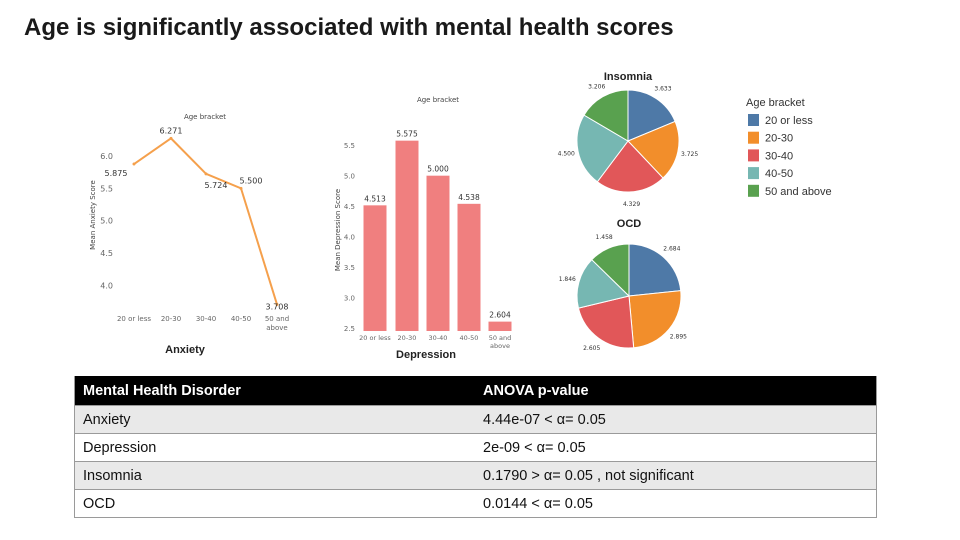  Describe the element at coordinates (274, 503) in the screenshot. I see `table-cell-disorder: OCD` at that location.